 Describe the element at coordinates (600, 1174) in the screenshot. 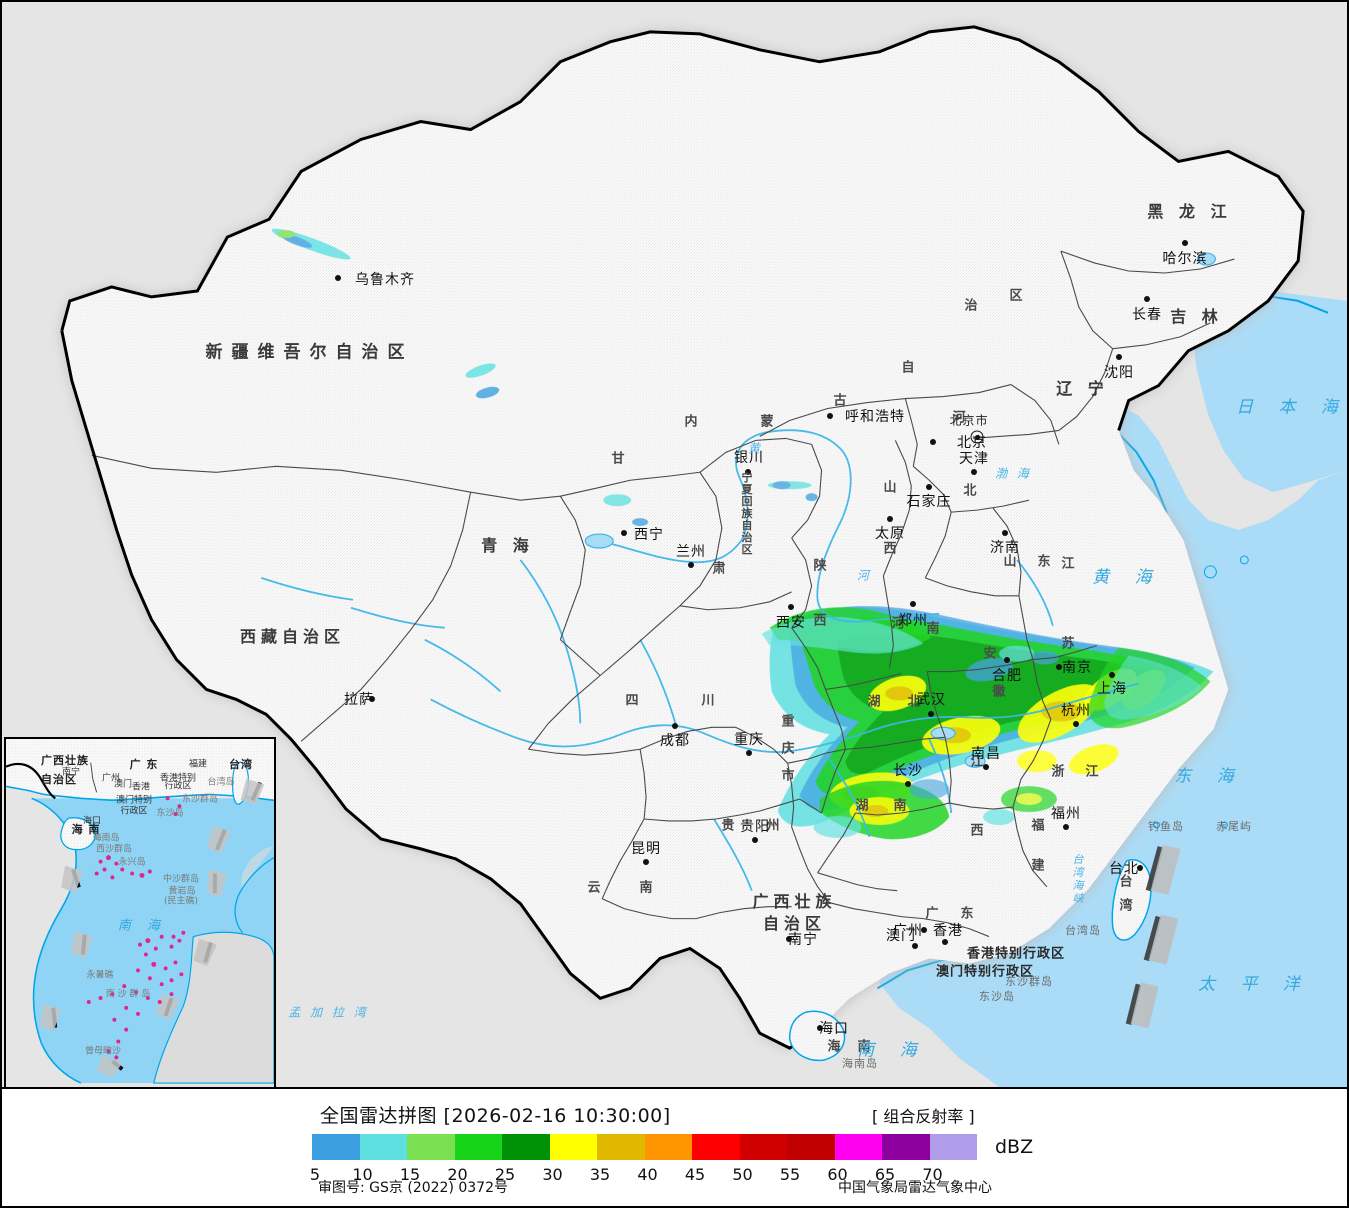

I see `color-bar-tick-35: 35` at that location.